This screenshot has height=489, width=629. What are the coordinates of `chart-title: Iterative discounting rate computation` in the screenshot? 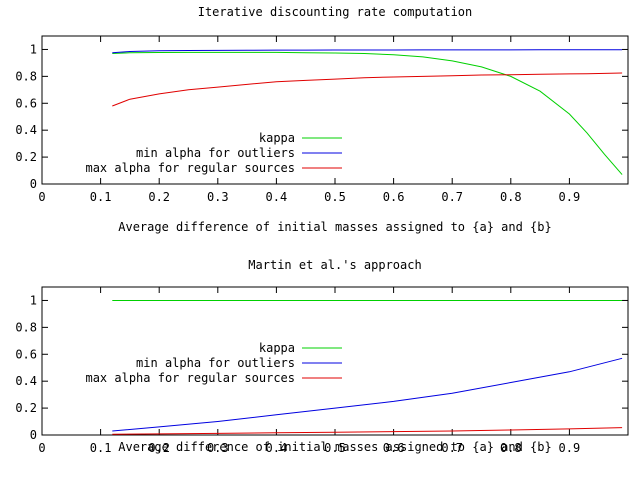 It's located at (335, 12).